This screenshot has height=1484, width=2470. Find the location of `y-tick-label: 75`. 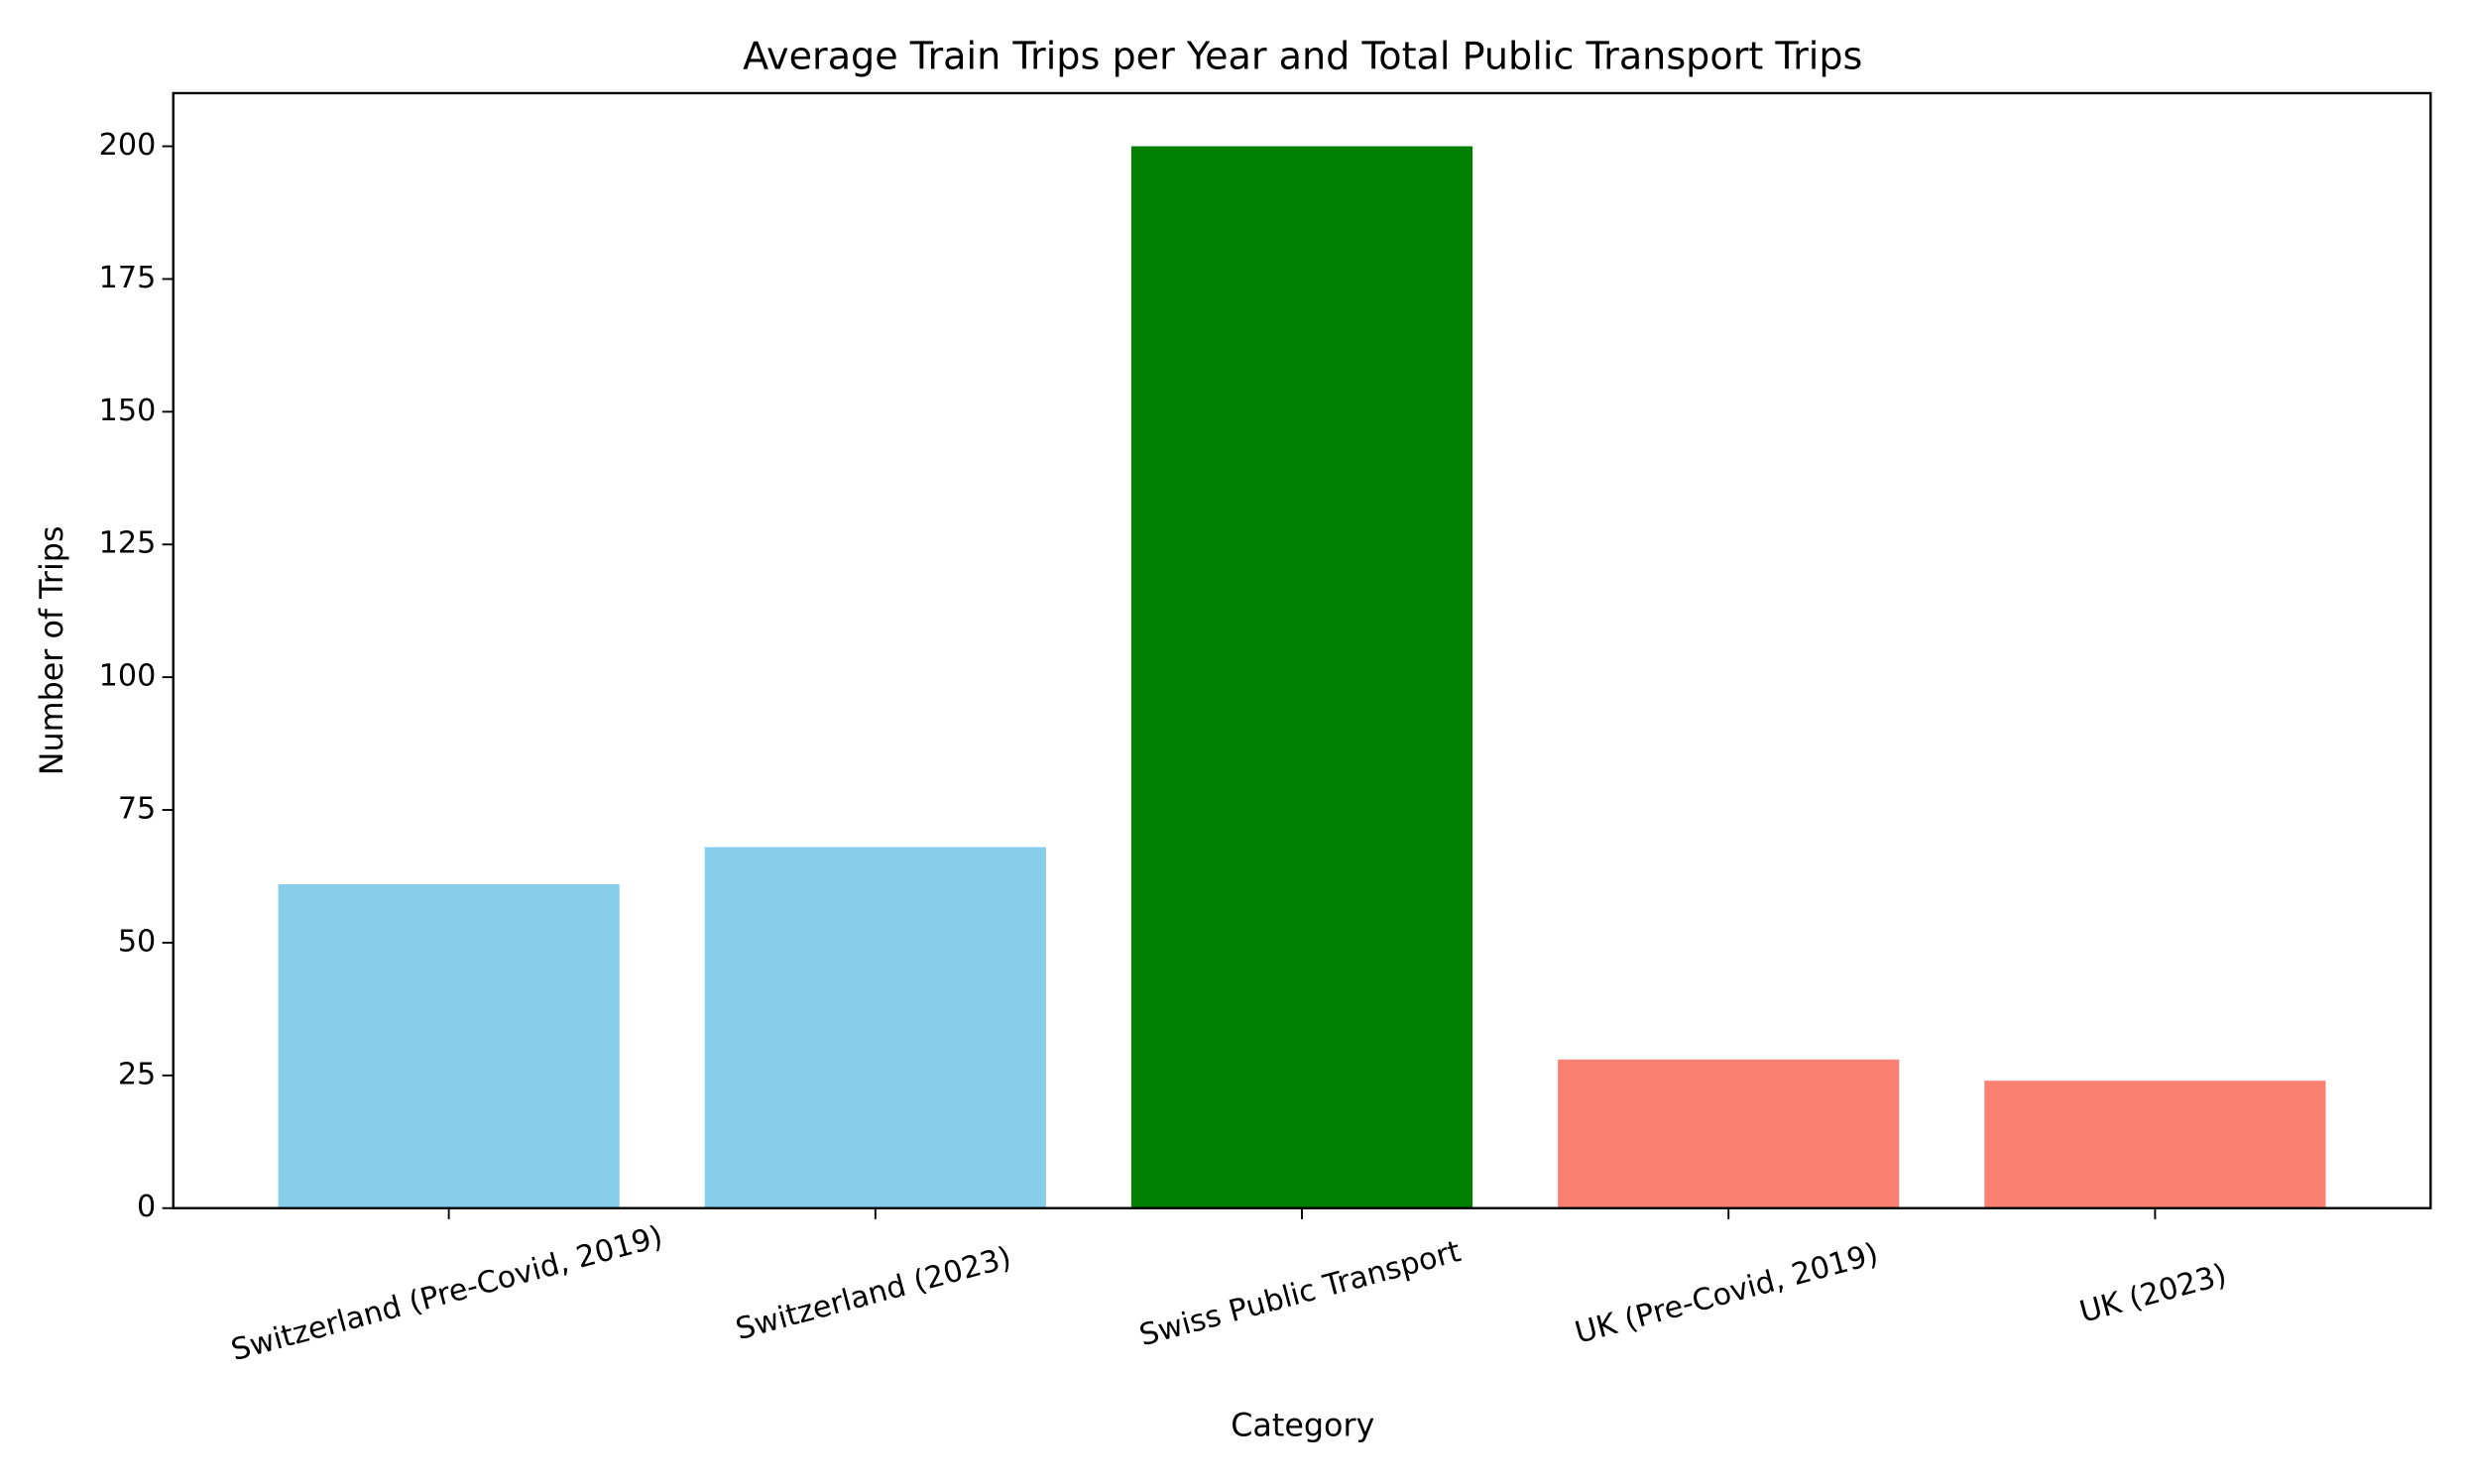

y-tick-label: 75 is located at coordinates (137, 809).